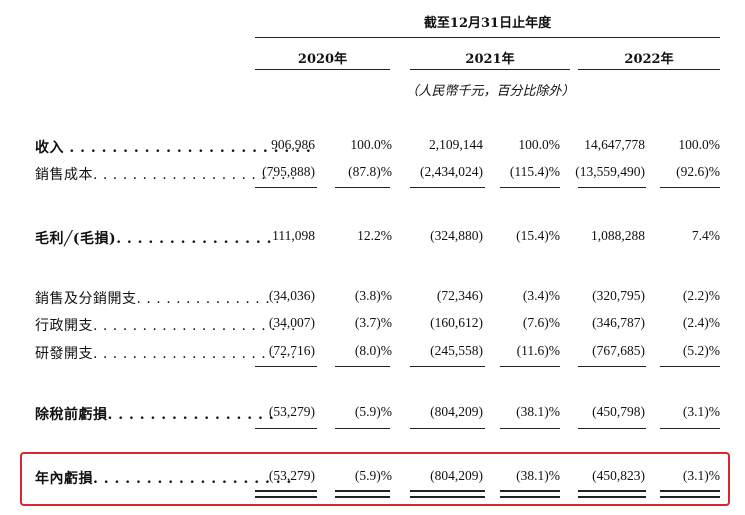 The image size is (745, 515). I want to click on value-2020: 111,098, so click(293, 235).